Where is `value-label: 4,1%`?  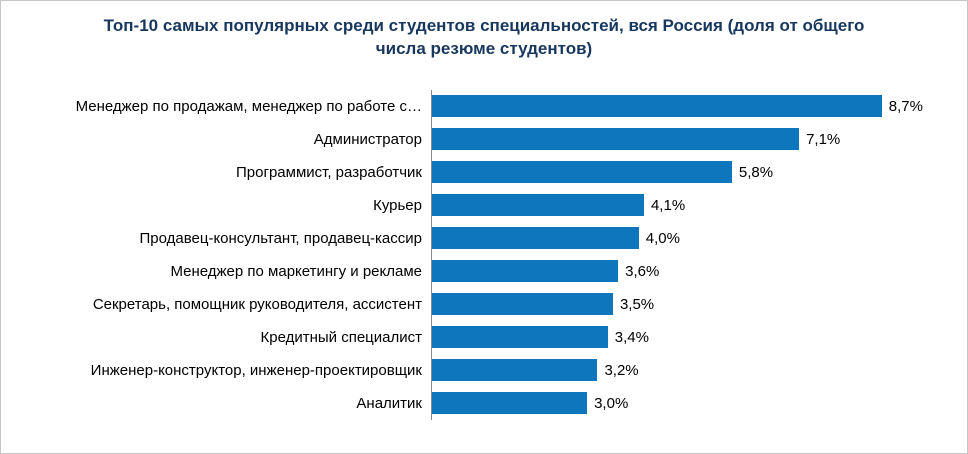
value-label: 4,1% is located at coordinates (668, 205).